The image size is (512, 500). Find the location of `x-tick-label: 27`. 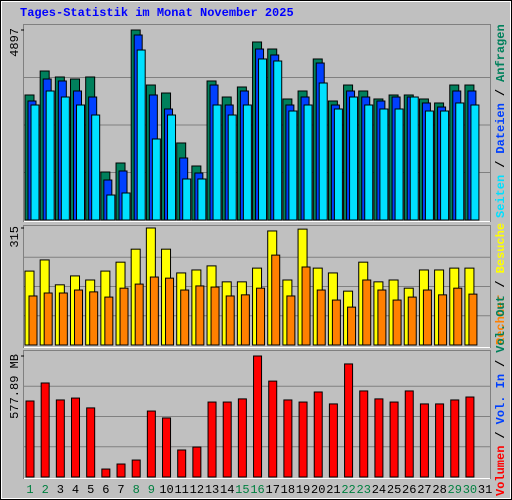

x-tick-label: 27 is located at coordinates (424, 490).